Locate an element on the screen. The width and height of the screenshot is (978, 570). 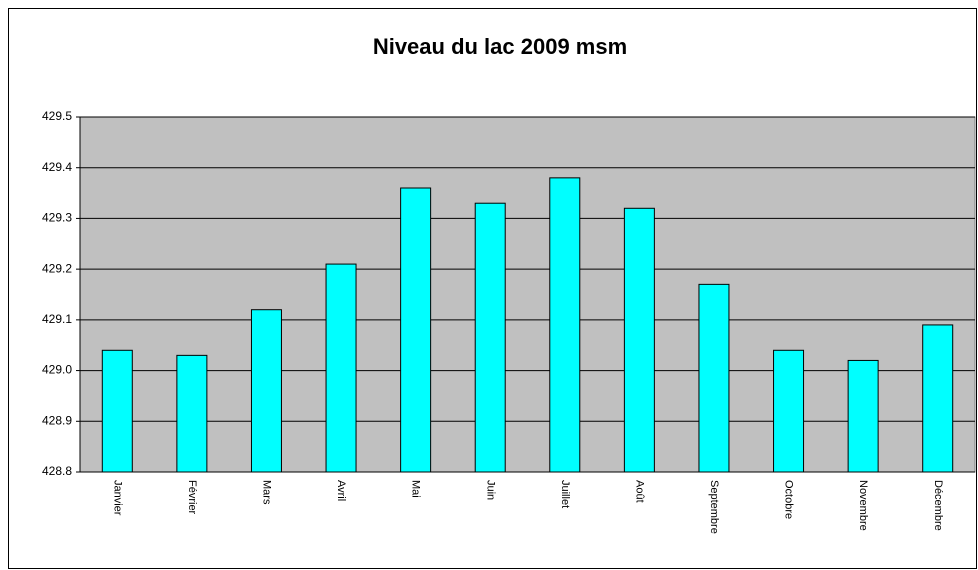
x-tick-label: Décembre is located at coordinates (938, 505).